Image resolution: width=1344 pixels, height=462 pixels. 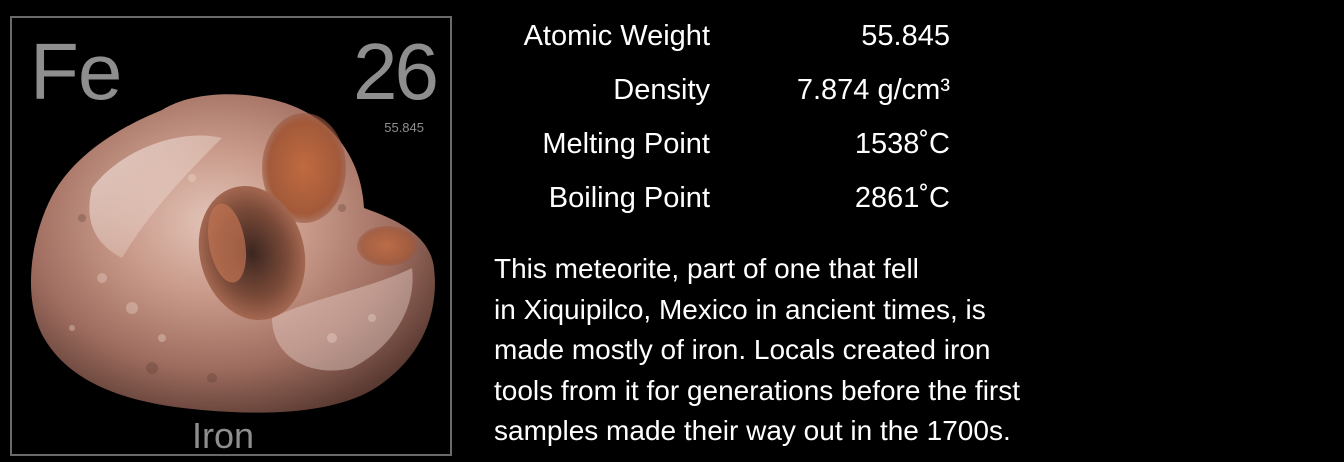 What do you see at coordinates (902, 144) in the screenshot?
I see `property-value: 1538˚C` at bounding box center [902, 144].